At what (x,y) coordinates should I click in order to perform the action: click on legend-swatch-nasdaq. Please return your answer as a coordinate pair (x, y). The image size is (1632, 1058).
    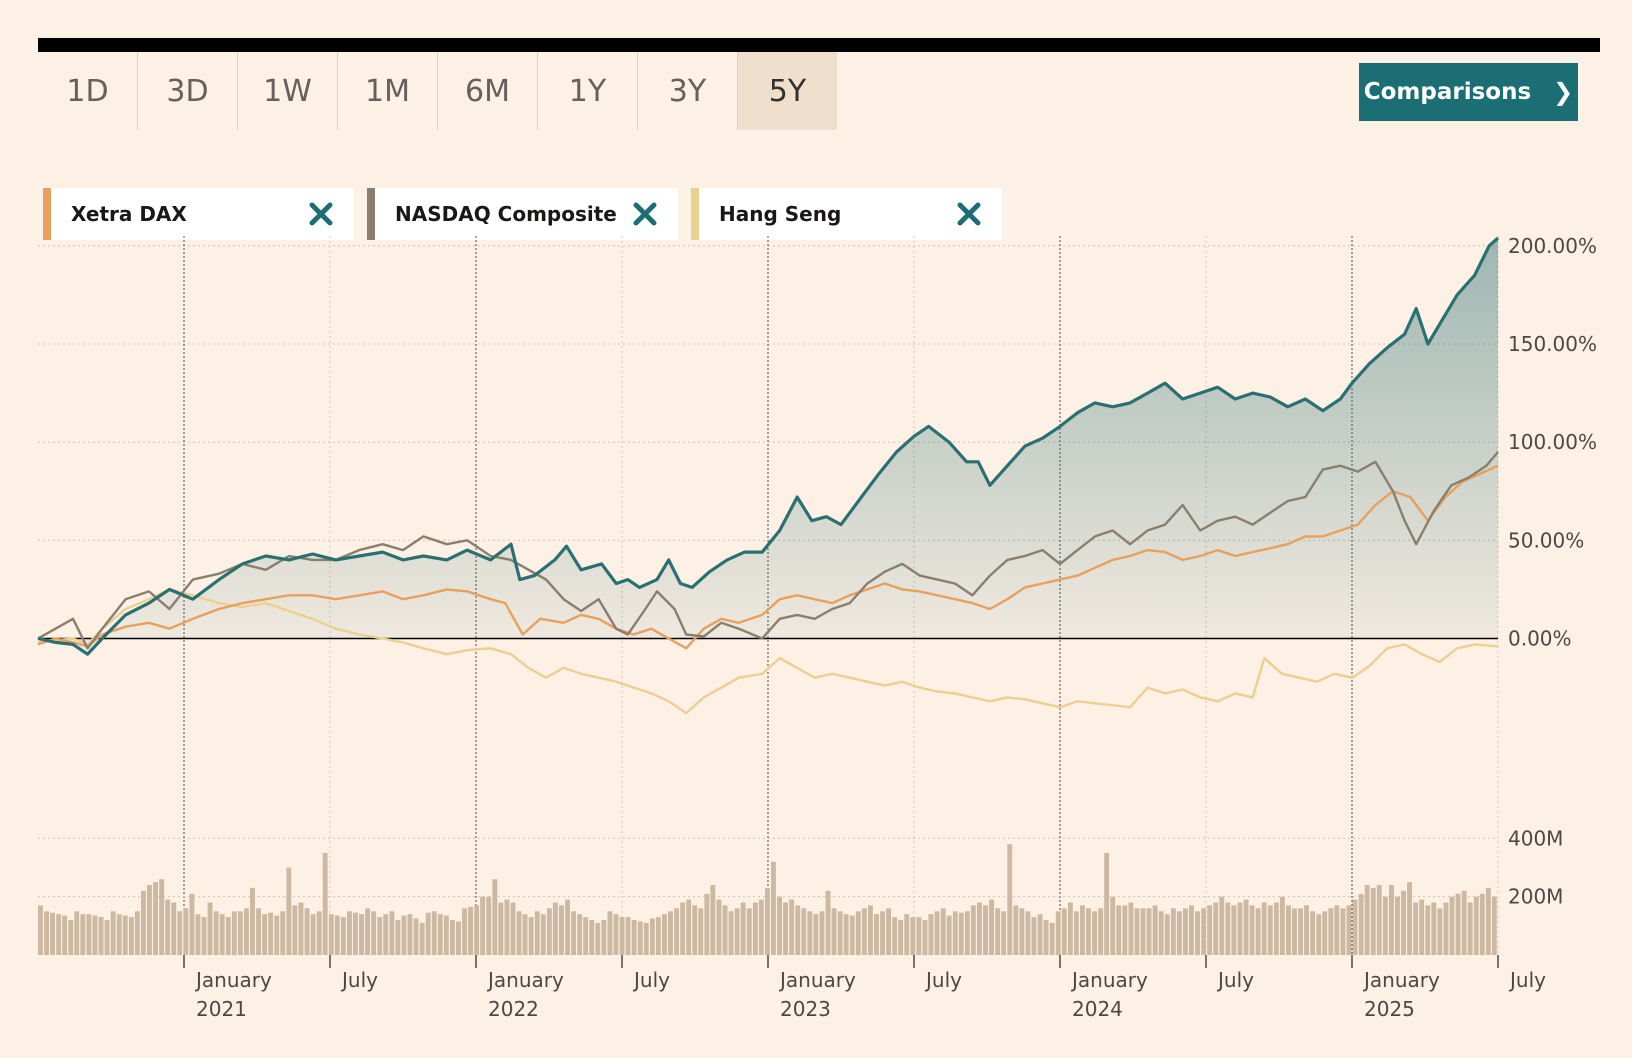
    Looking at the image, I should click on (371, 214).